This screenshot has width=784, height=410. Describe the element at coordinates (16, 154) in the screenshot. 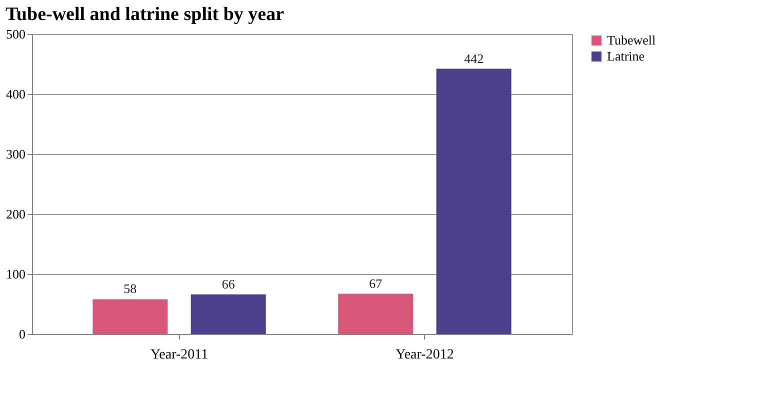

I see `y-tick-label: 300` at that location.